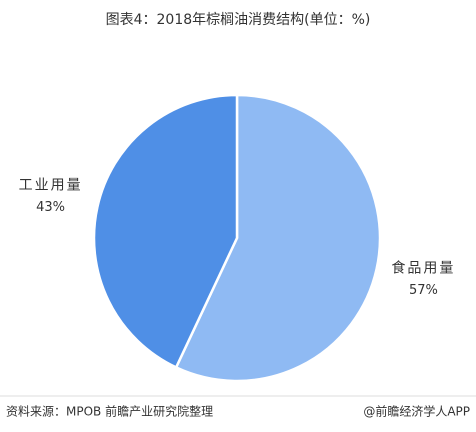  Describe the element at coordinates (50, 207) in the screenshot. I see `value-label: 43%` at that location.